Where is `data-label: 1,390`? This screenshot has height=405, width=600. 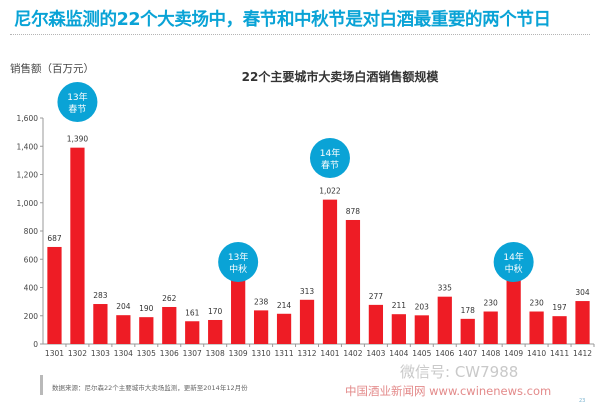
data-label: 1,390 is located at coordinates (78, 139).